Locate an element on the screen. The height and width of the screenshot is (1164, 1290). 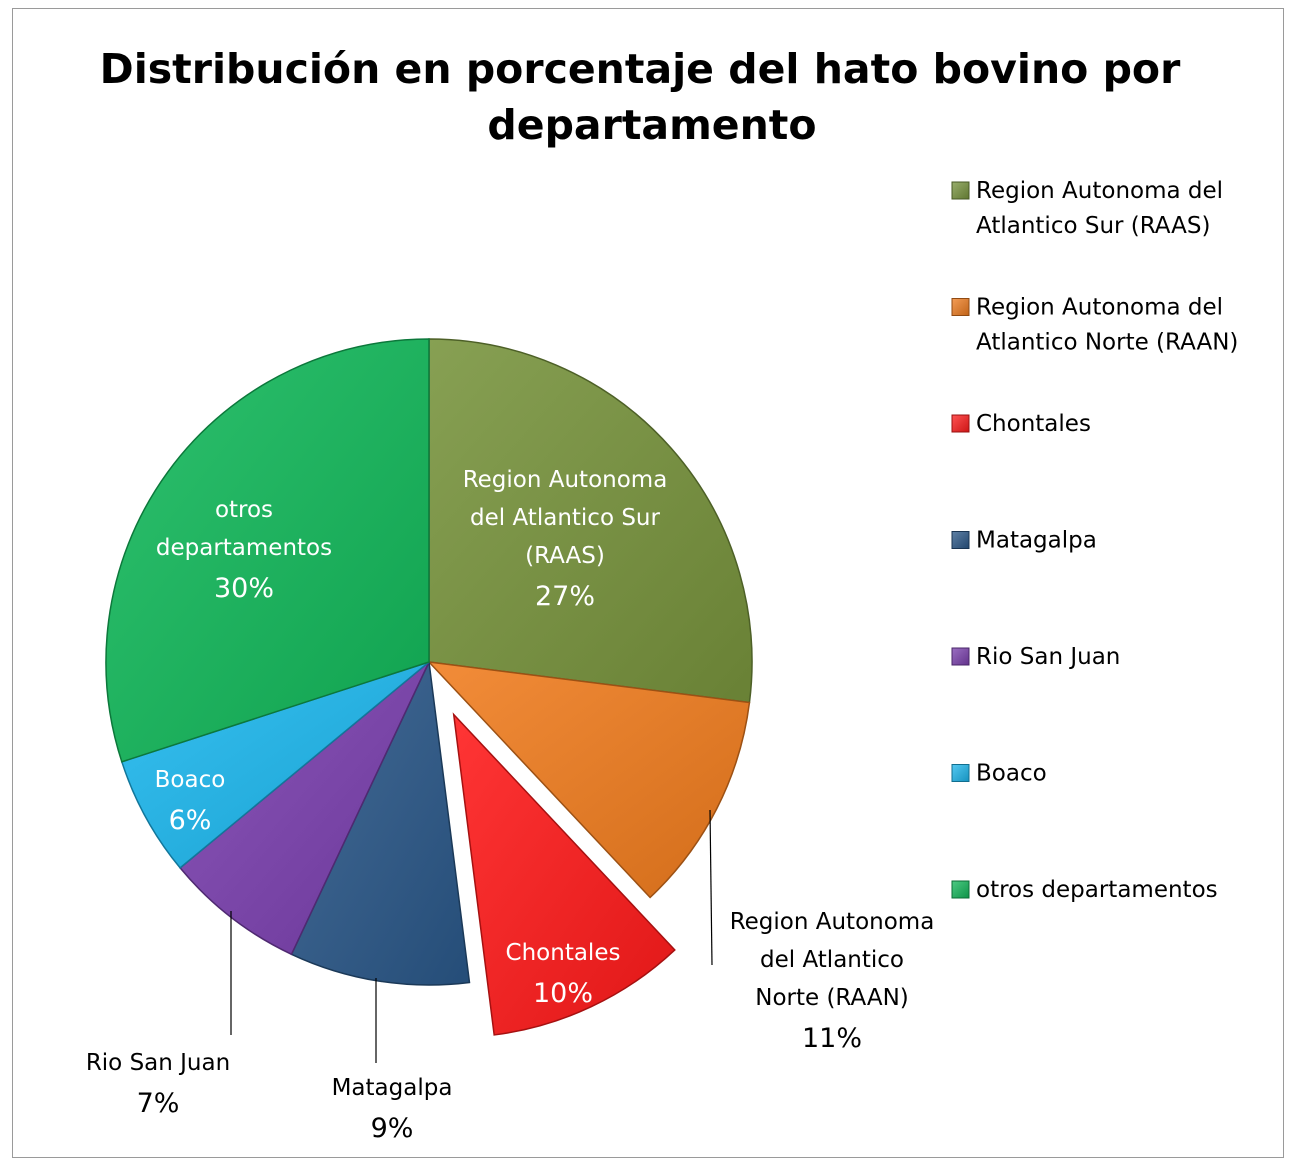
slice-label-region-autonoma-del-atlantico-sur-raas: Region Autonoma is located at coordinates (565, 480).